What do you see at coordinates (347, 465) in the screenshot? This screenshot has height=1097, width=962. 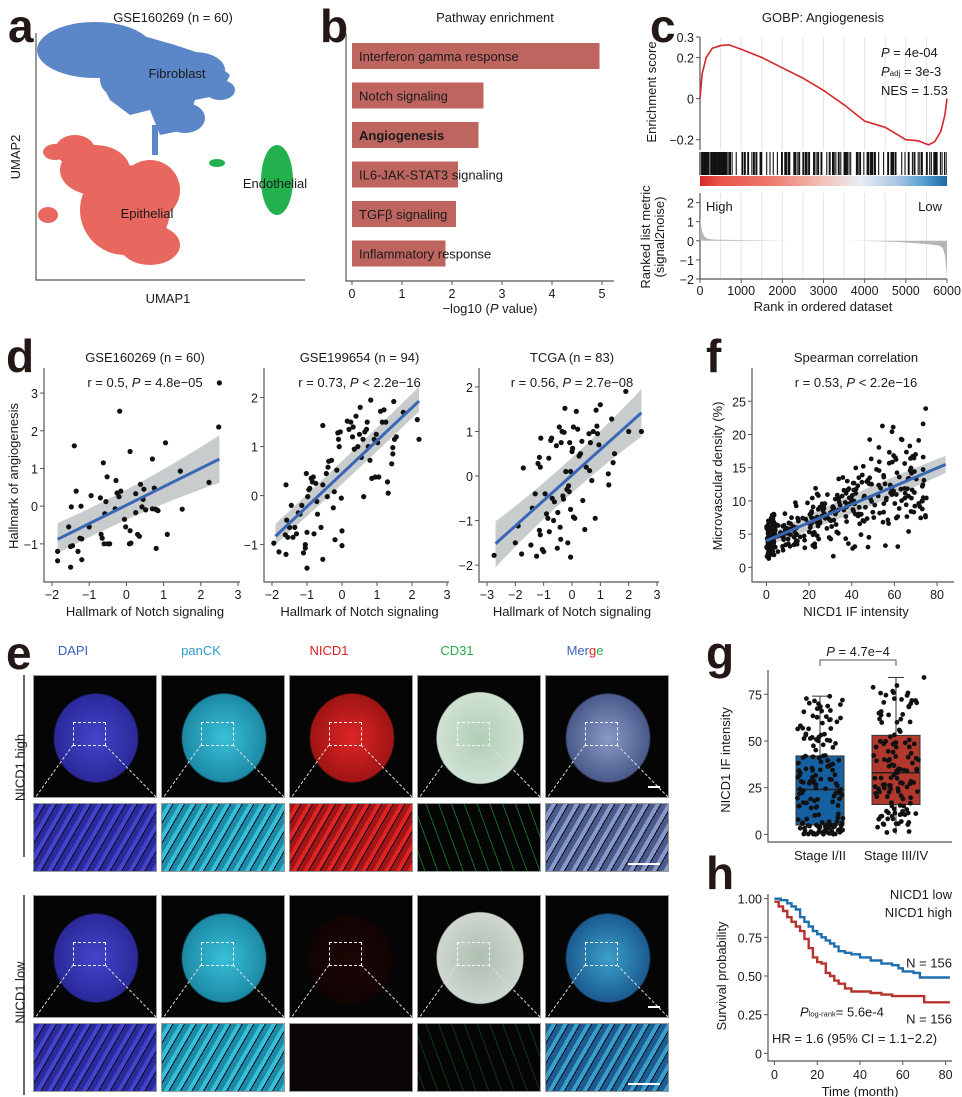 I see `fit-confidence-band` at bounding box center [347, 465].